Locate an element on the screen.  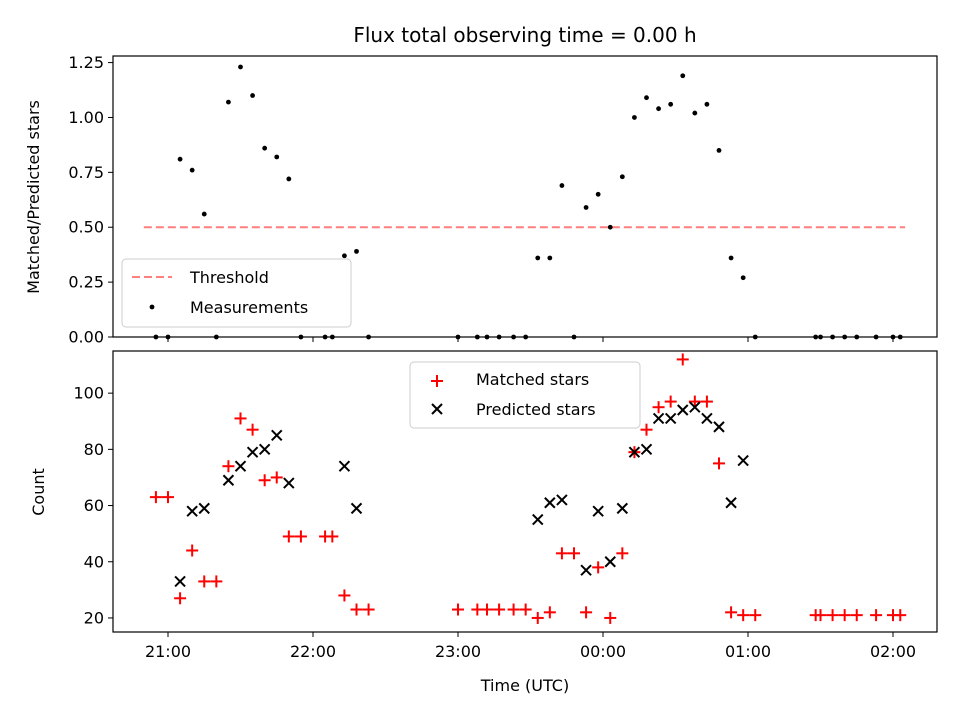
top-legend-box is located at coordinates (236, 293).